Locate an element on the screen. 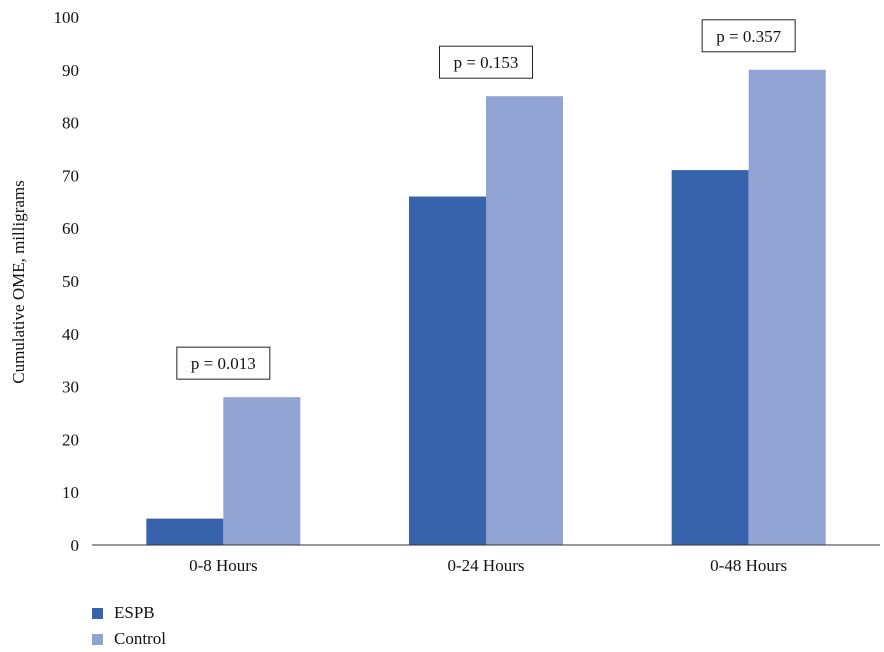 Image resolution: width=884 pixels, height=652 pixels. p-value-label: p = 0.153 is located at coordinates (486, 62).